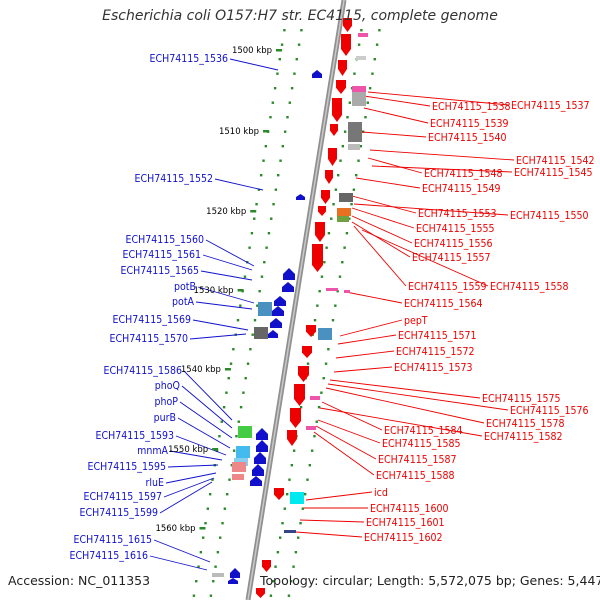 The width and height of the screenshot is (600, 600). I want to click on gene-label: ECH74115_1576, so click(549, 411).